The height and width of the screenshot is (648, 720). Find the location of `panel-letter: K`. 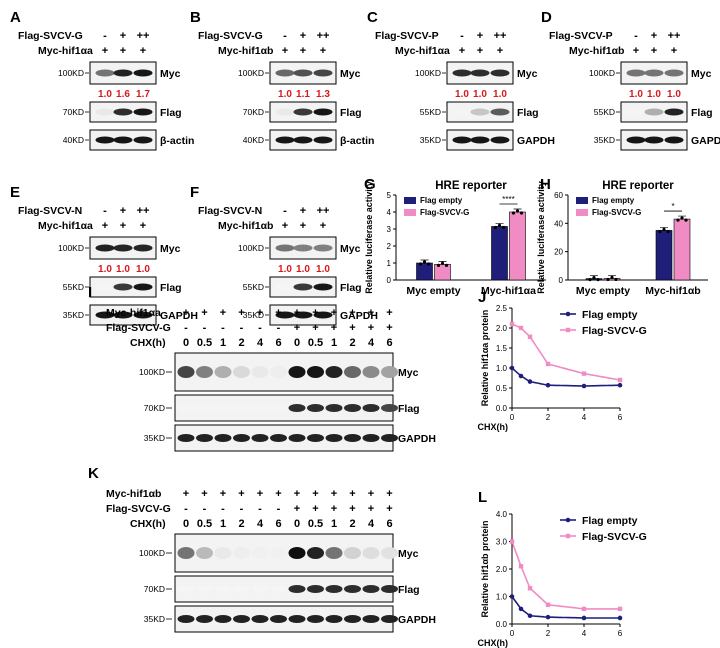

panel-letter: K is located at coordinates (93, 473).